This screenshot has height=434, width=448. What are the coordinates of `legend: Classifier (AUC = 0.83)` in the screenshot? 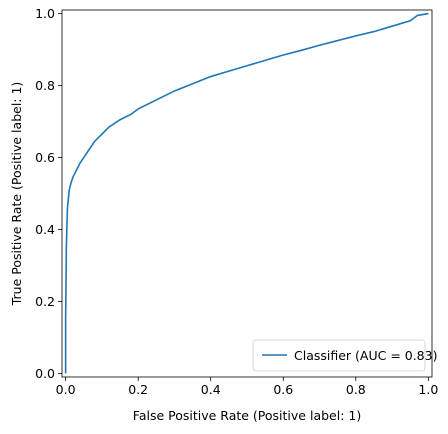 It's located at (344, 355).